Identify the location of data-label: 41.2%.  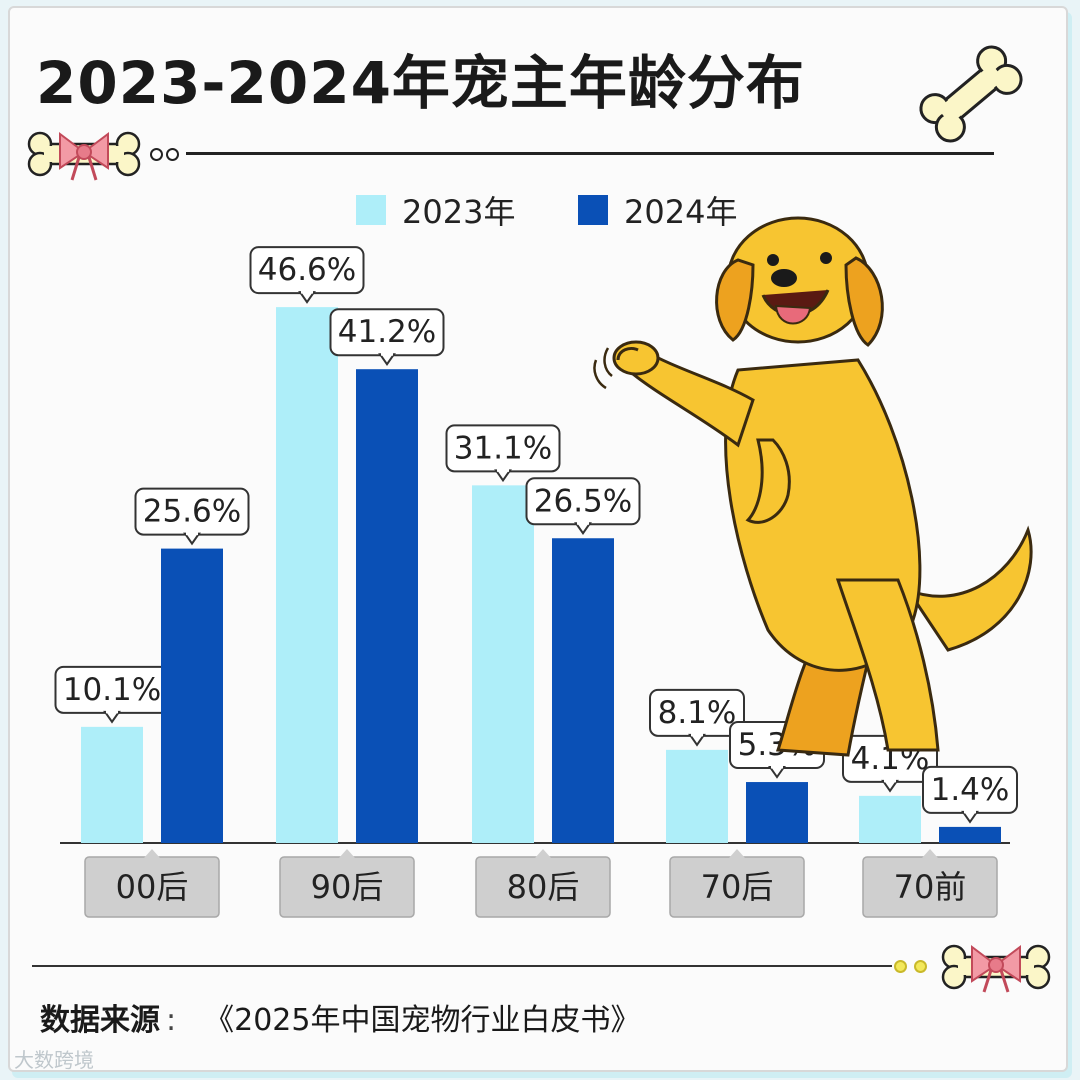
(387, 332).